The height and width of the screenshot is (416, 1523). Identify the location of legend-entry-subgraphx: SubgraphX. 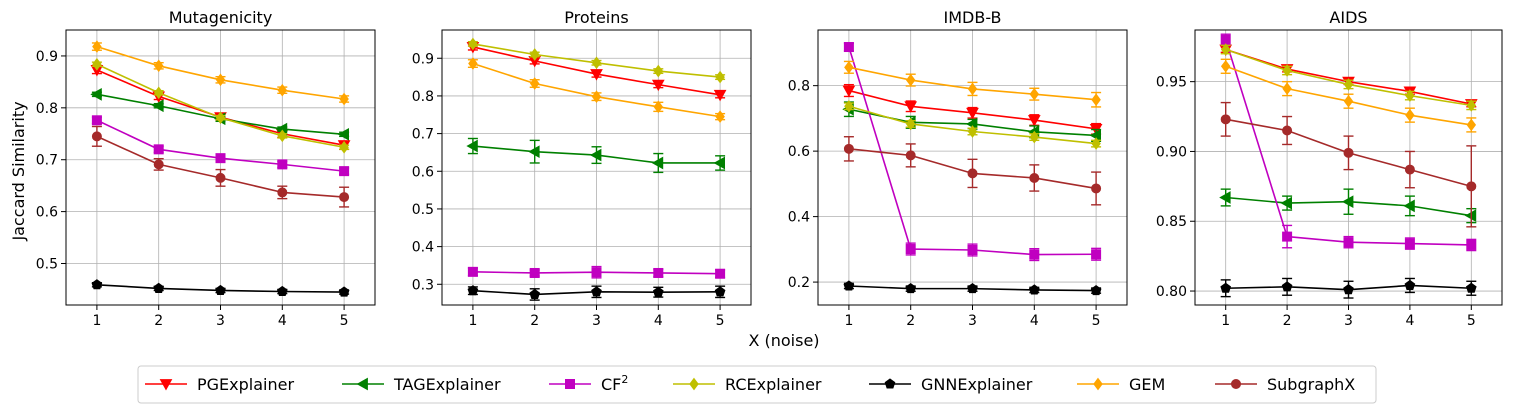
(1285, 384).